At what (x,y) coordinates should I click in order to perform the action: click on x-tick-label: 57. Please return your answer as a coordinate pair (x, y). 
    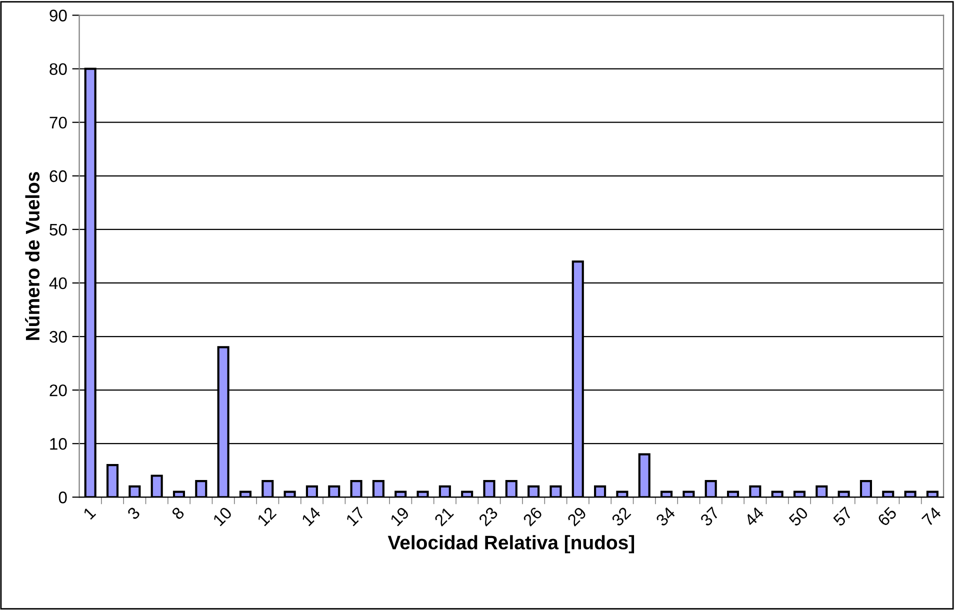
    Looking at the image, I should click on (842, 516).